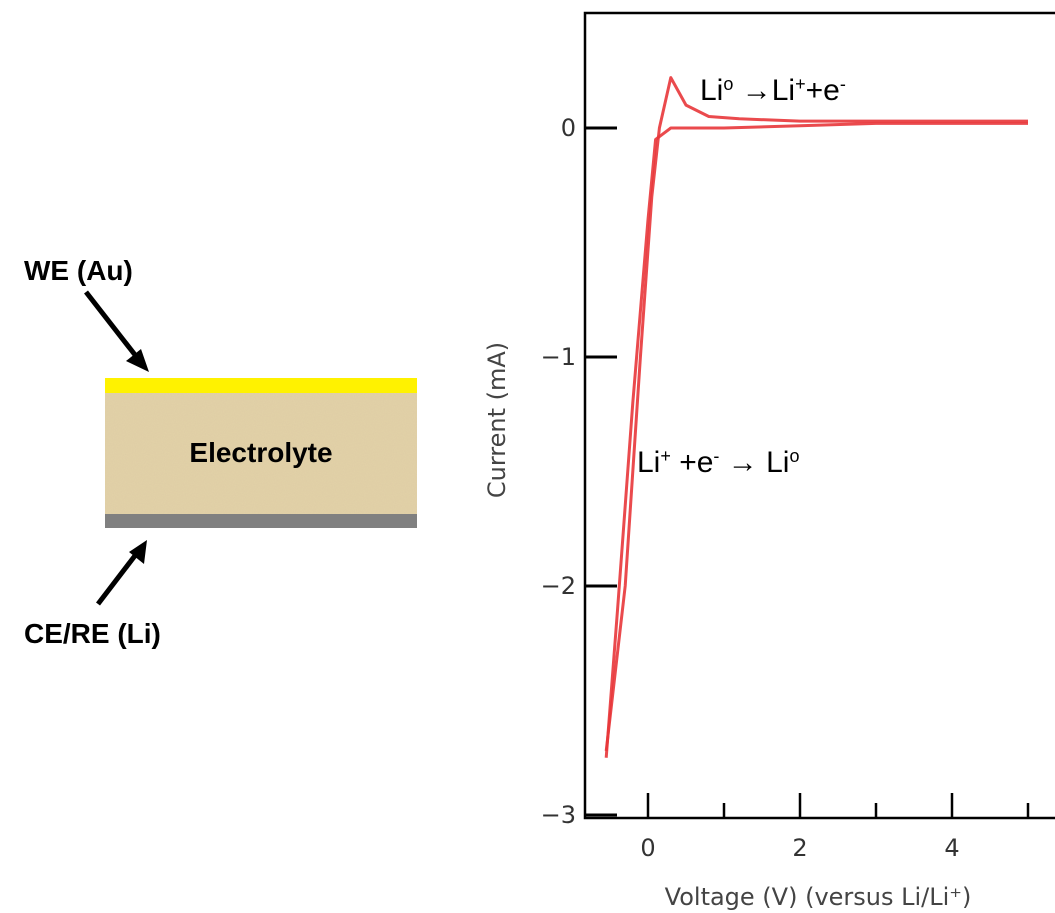 This screenshot has height=913, width=1055. I want to click on gold-electrode, so click(261, 385).